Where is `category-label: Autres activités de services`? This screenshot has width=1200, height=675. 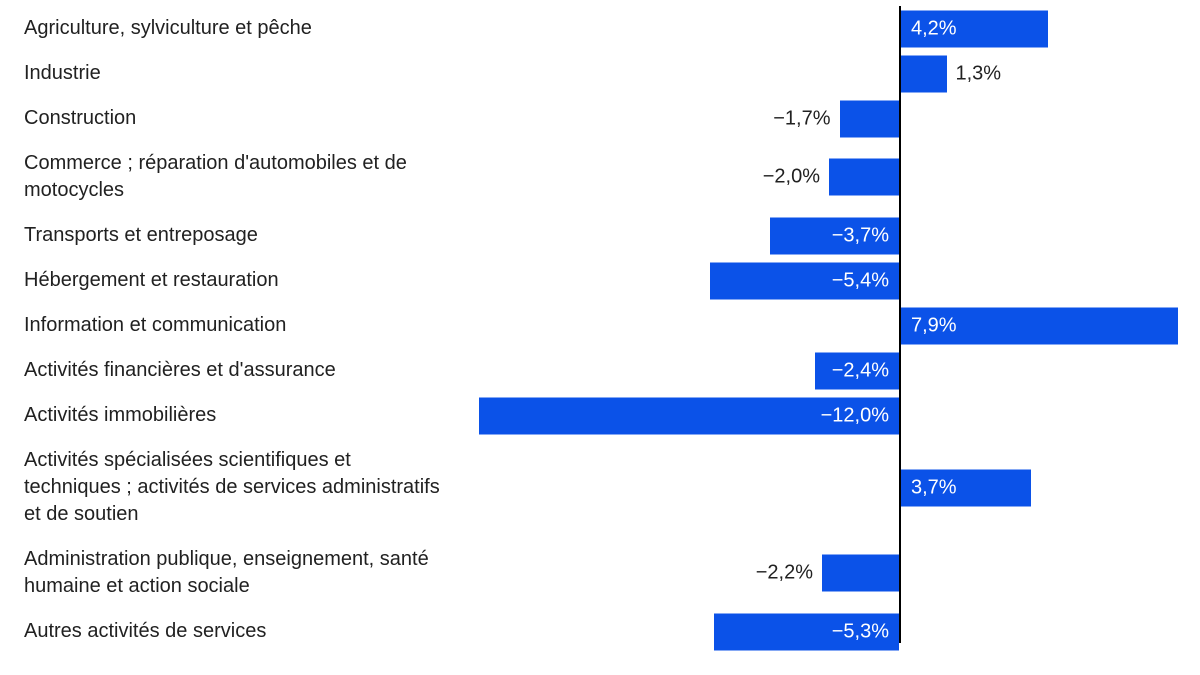 category-label: Autres activités de services is located at coordinates (145, 631).